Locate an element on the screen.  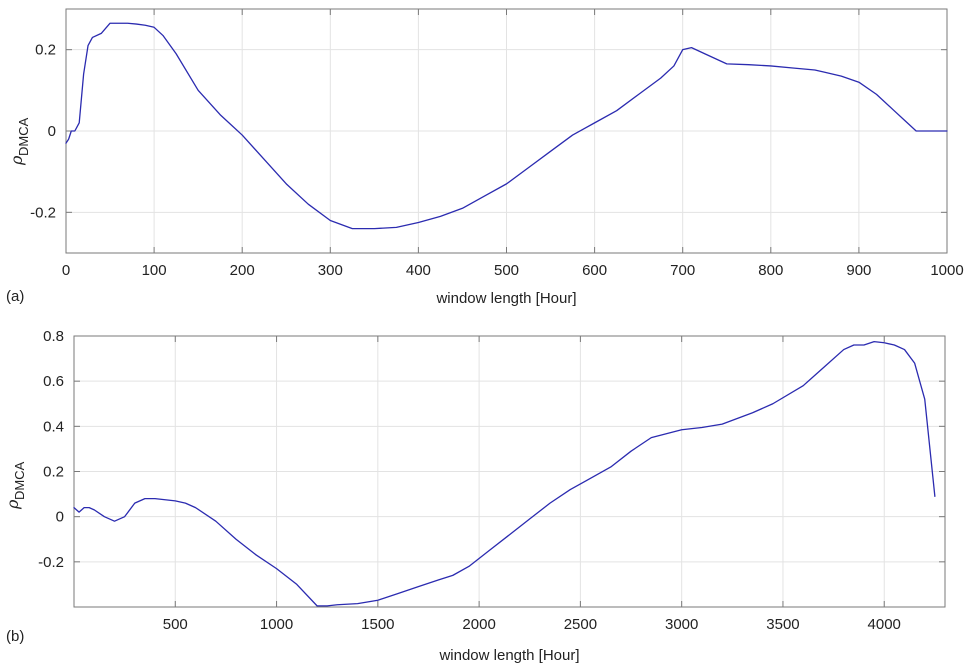
panel-a-y-axis-label: ρ DMCA is located at coordinates (19, 141).